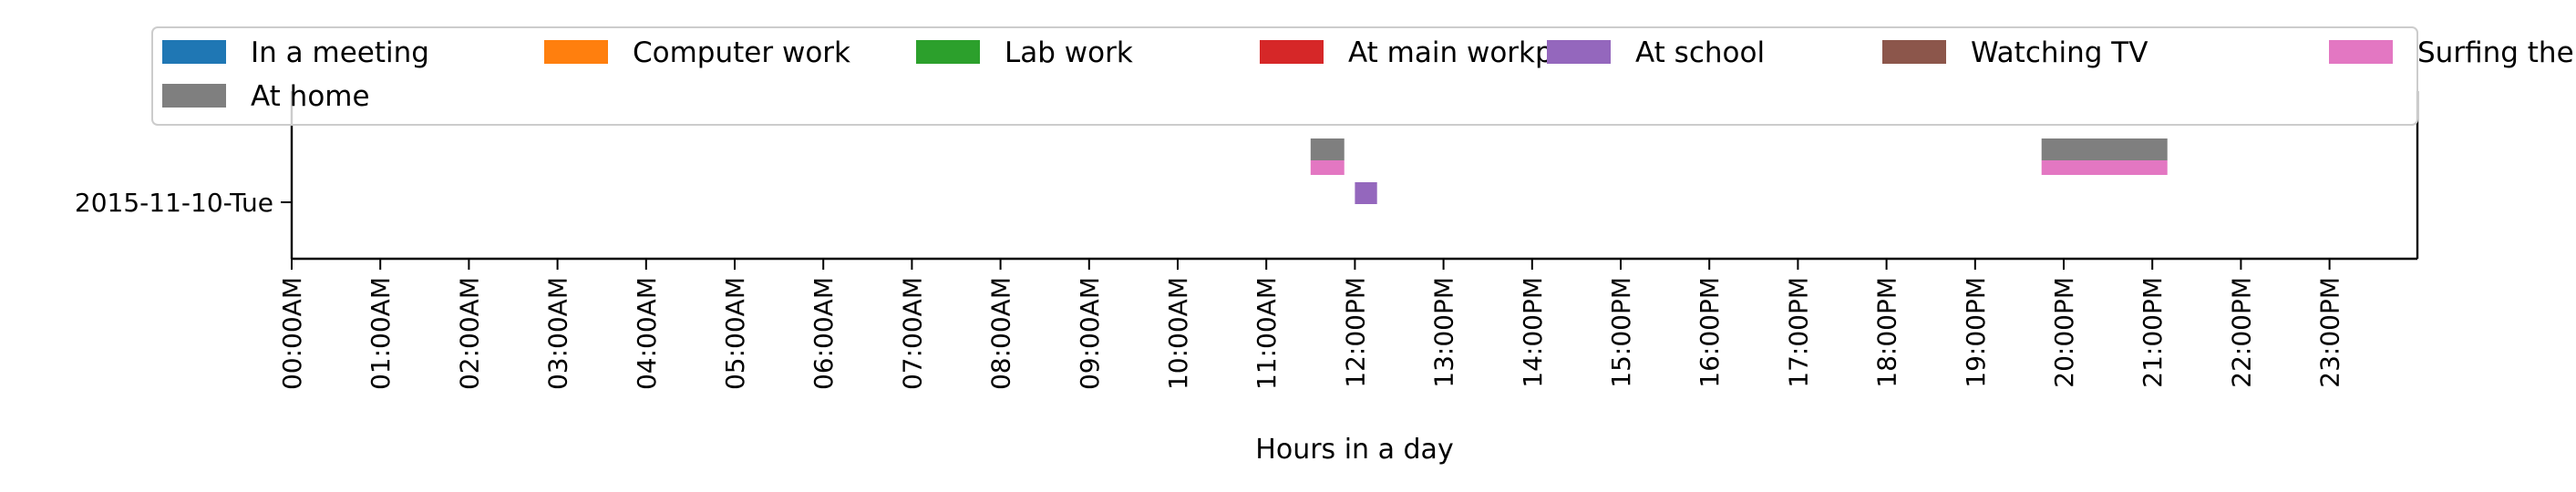 This screenshot has width=2576, height=492. I want to click on legend-label-surfing-the-internet: Surfing the internet, so click(2496, 52).